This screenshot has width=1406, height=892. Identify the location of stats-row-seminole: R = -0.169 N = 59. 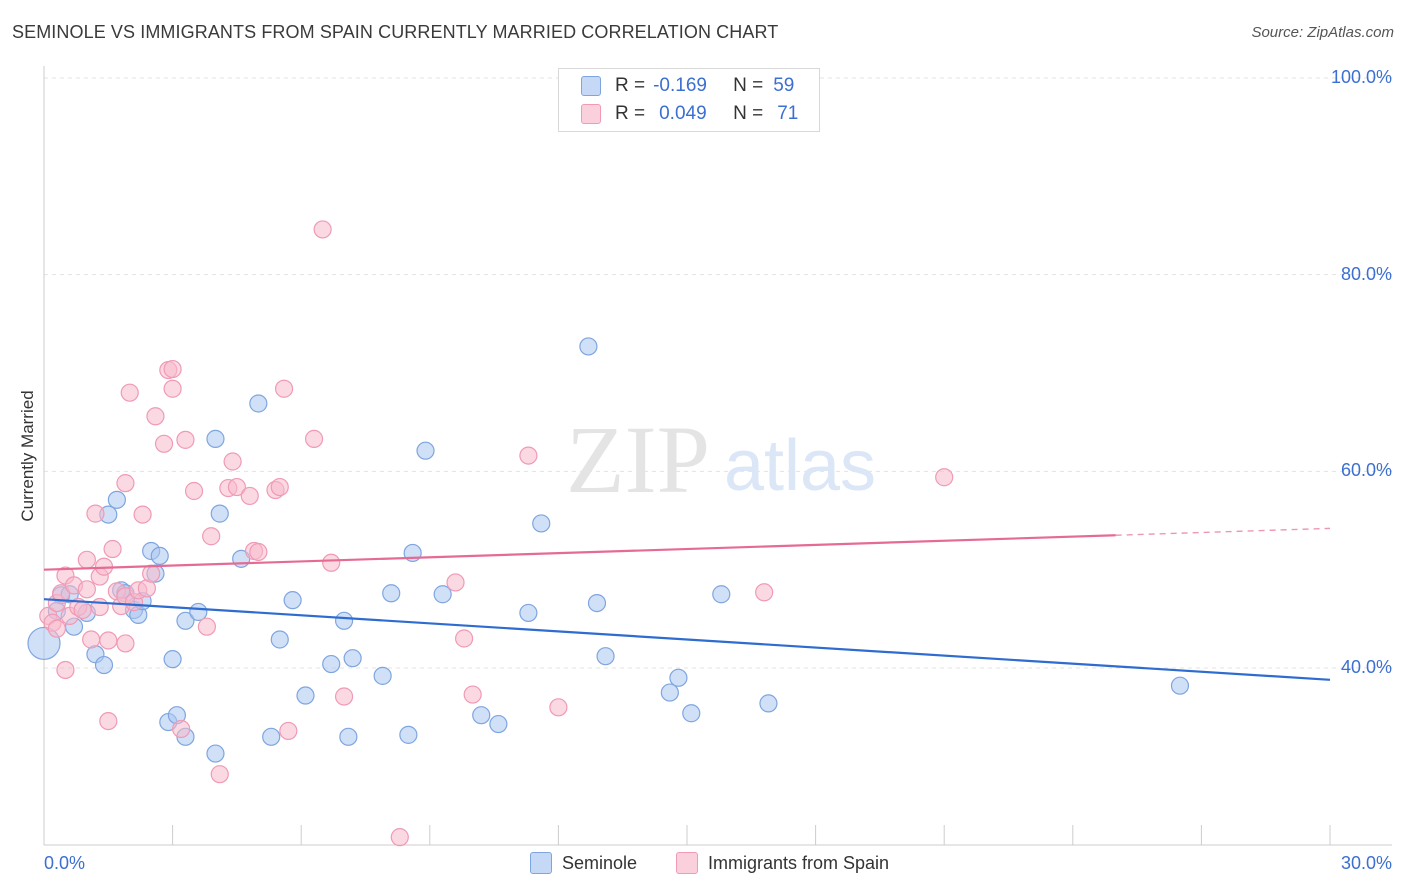
(688, 86).